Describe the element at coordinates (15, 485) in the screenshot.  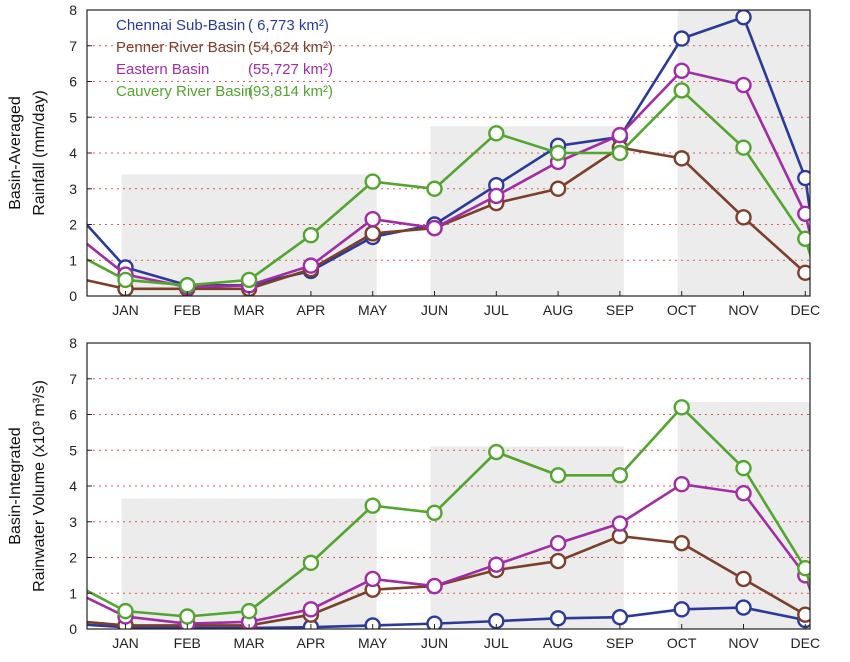
I see `y-axis-label-line-1: Basin-Integrated` at that location.